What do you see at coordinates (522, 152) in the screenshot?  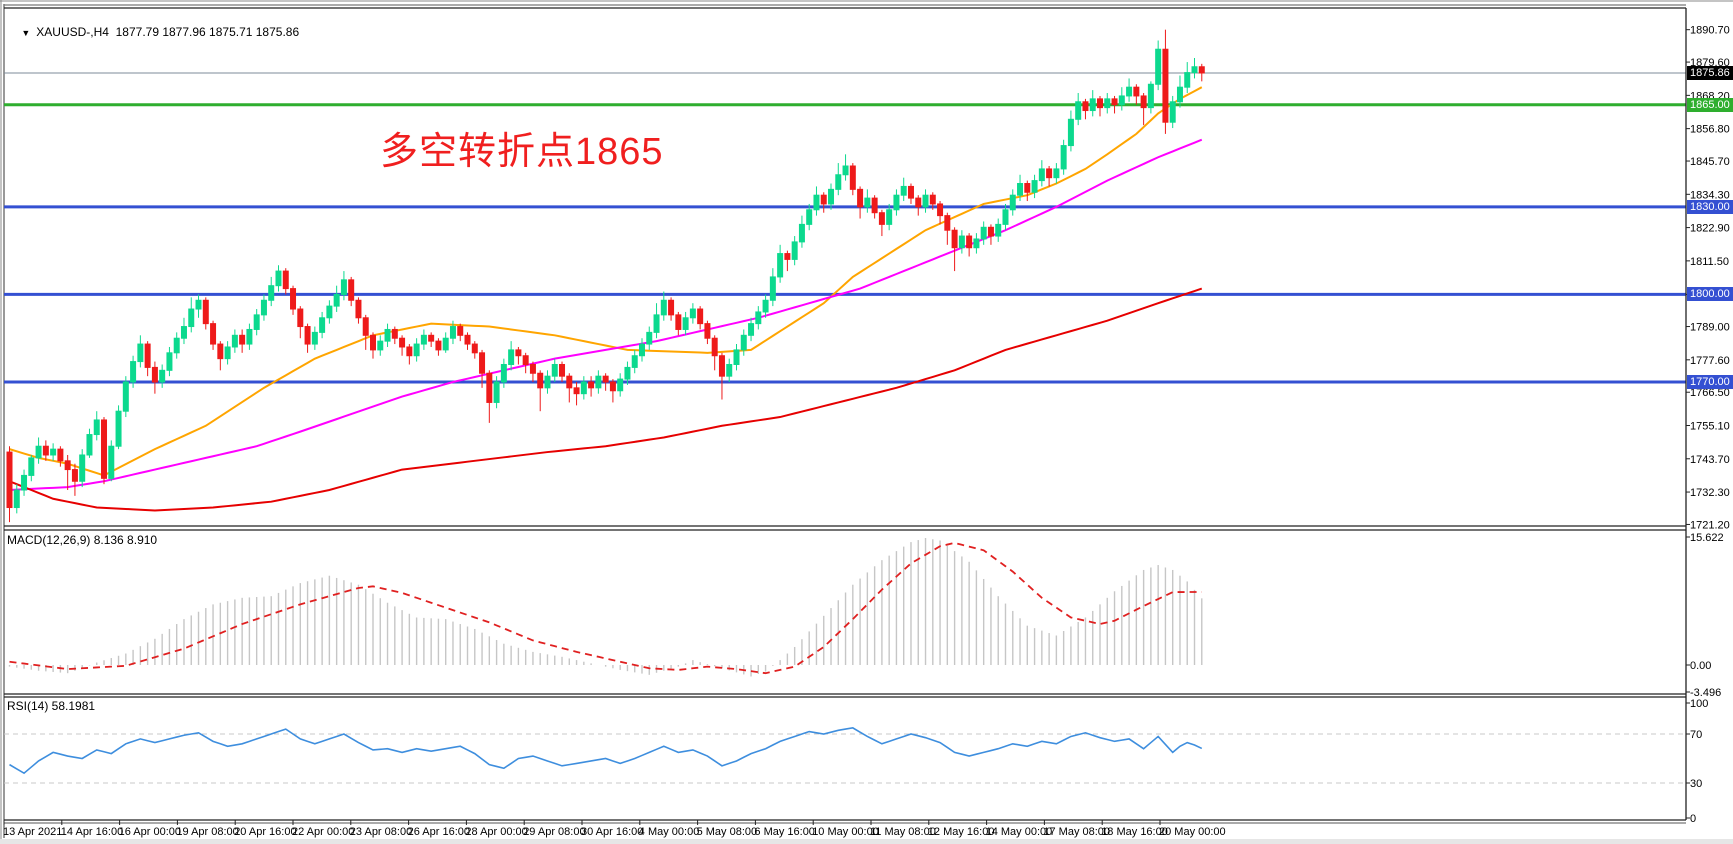 I see `chart-annotation-text: 多空转折点1865` at bounding box center [522, 152].